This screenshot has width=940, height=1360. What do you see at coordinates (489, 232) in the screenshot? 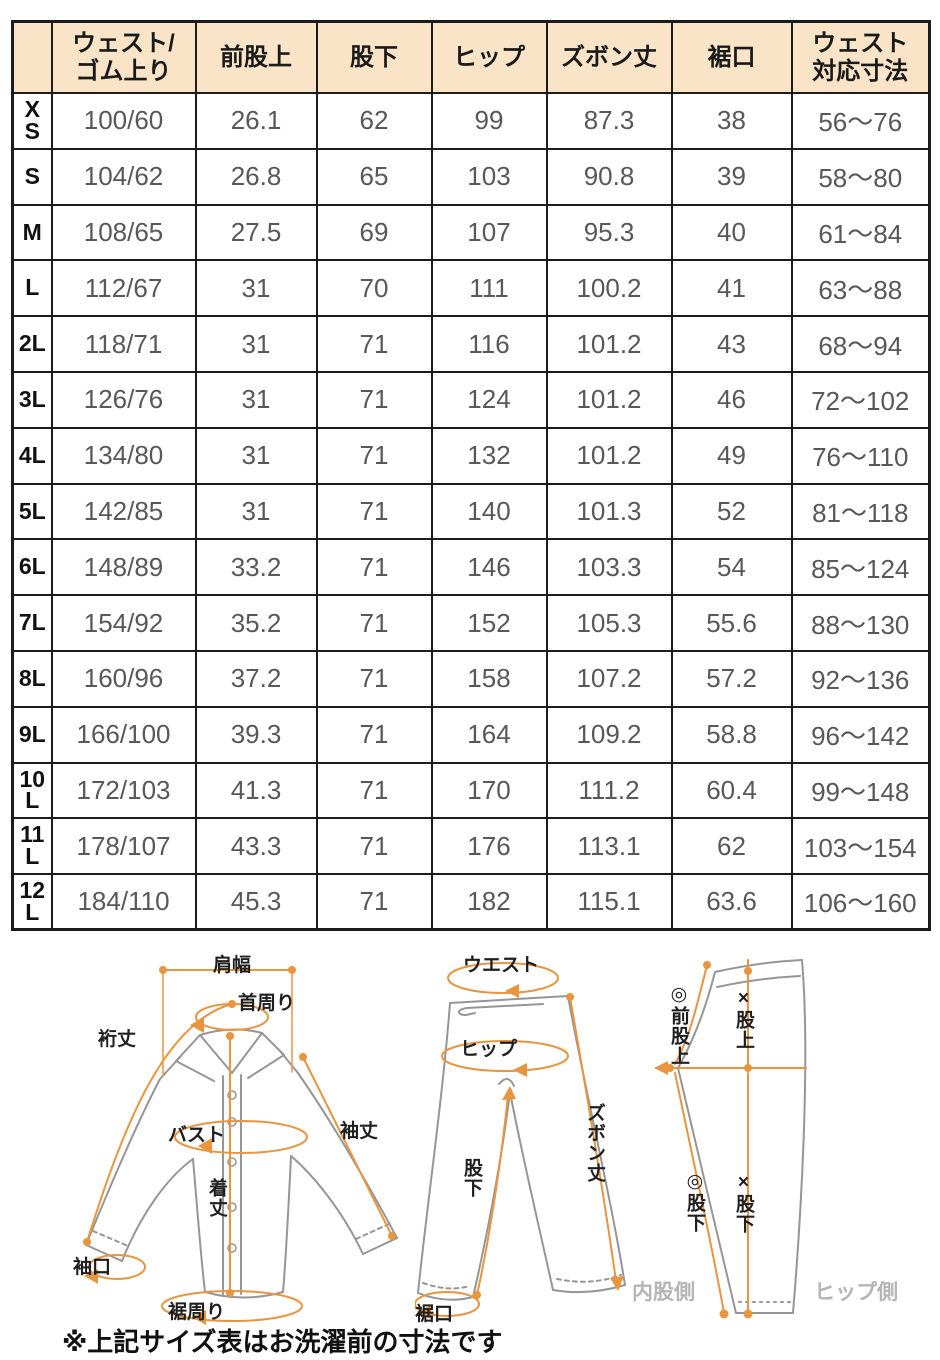
I see `cell: 107` at bounding box center [489, 232].